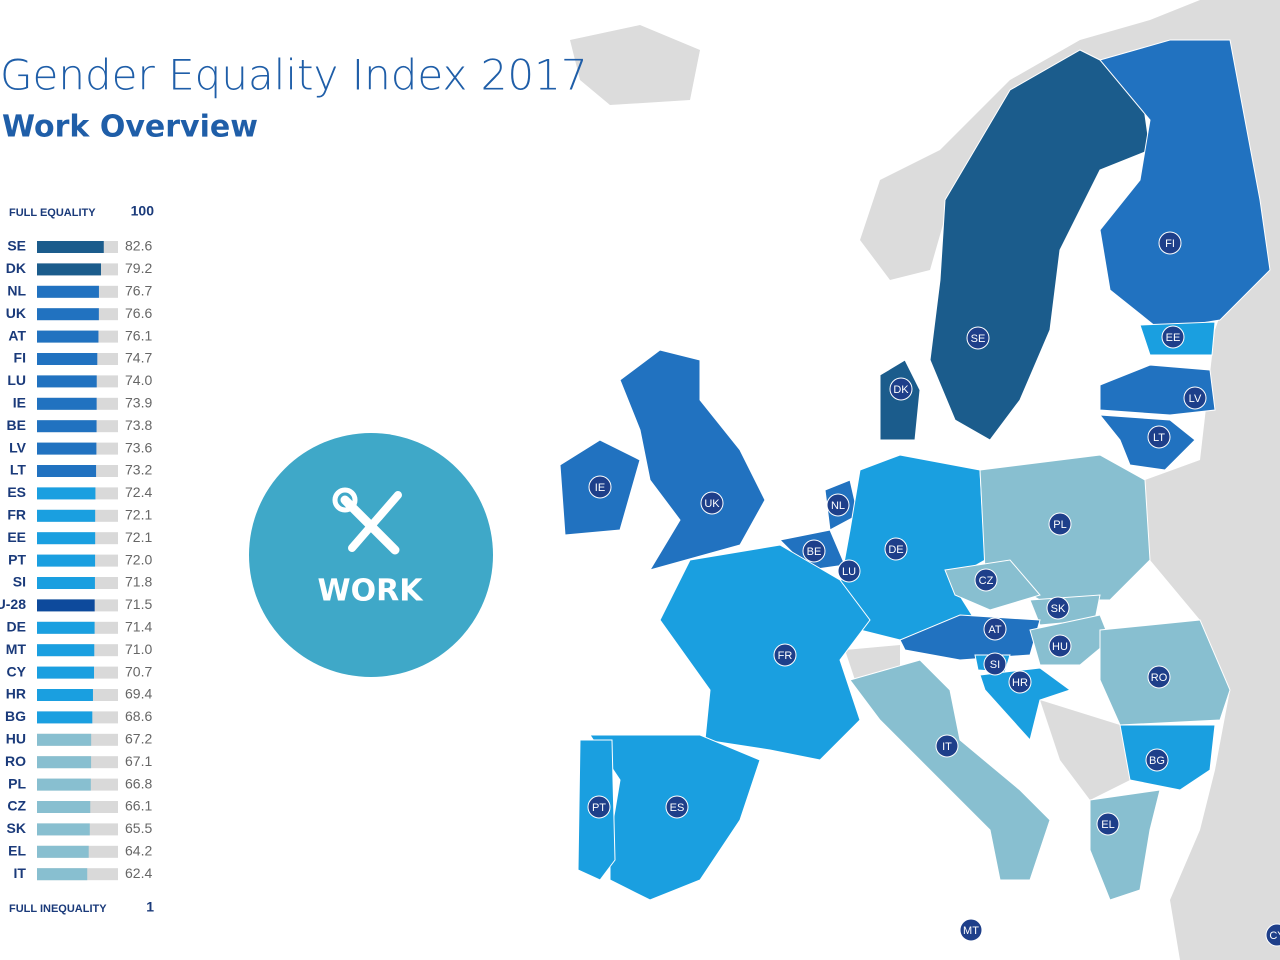 The height and width of the screenshot is (960, 1280). I want to click on min-value: 1, so click(150, 907).